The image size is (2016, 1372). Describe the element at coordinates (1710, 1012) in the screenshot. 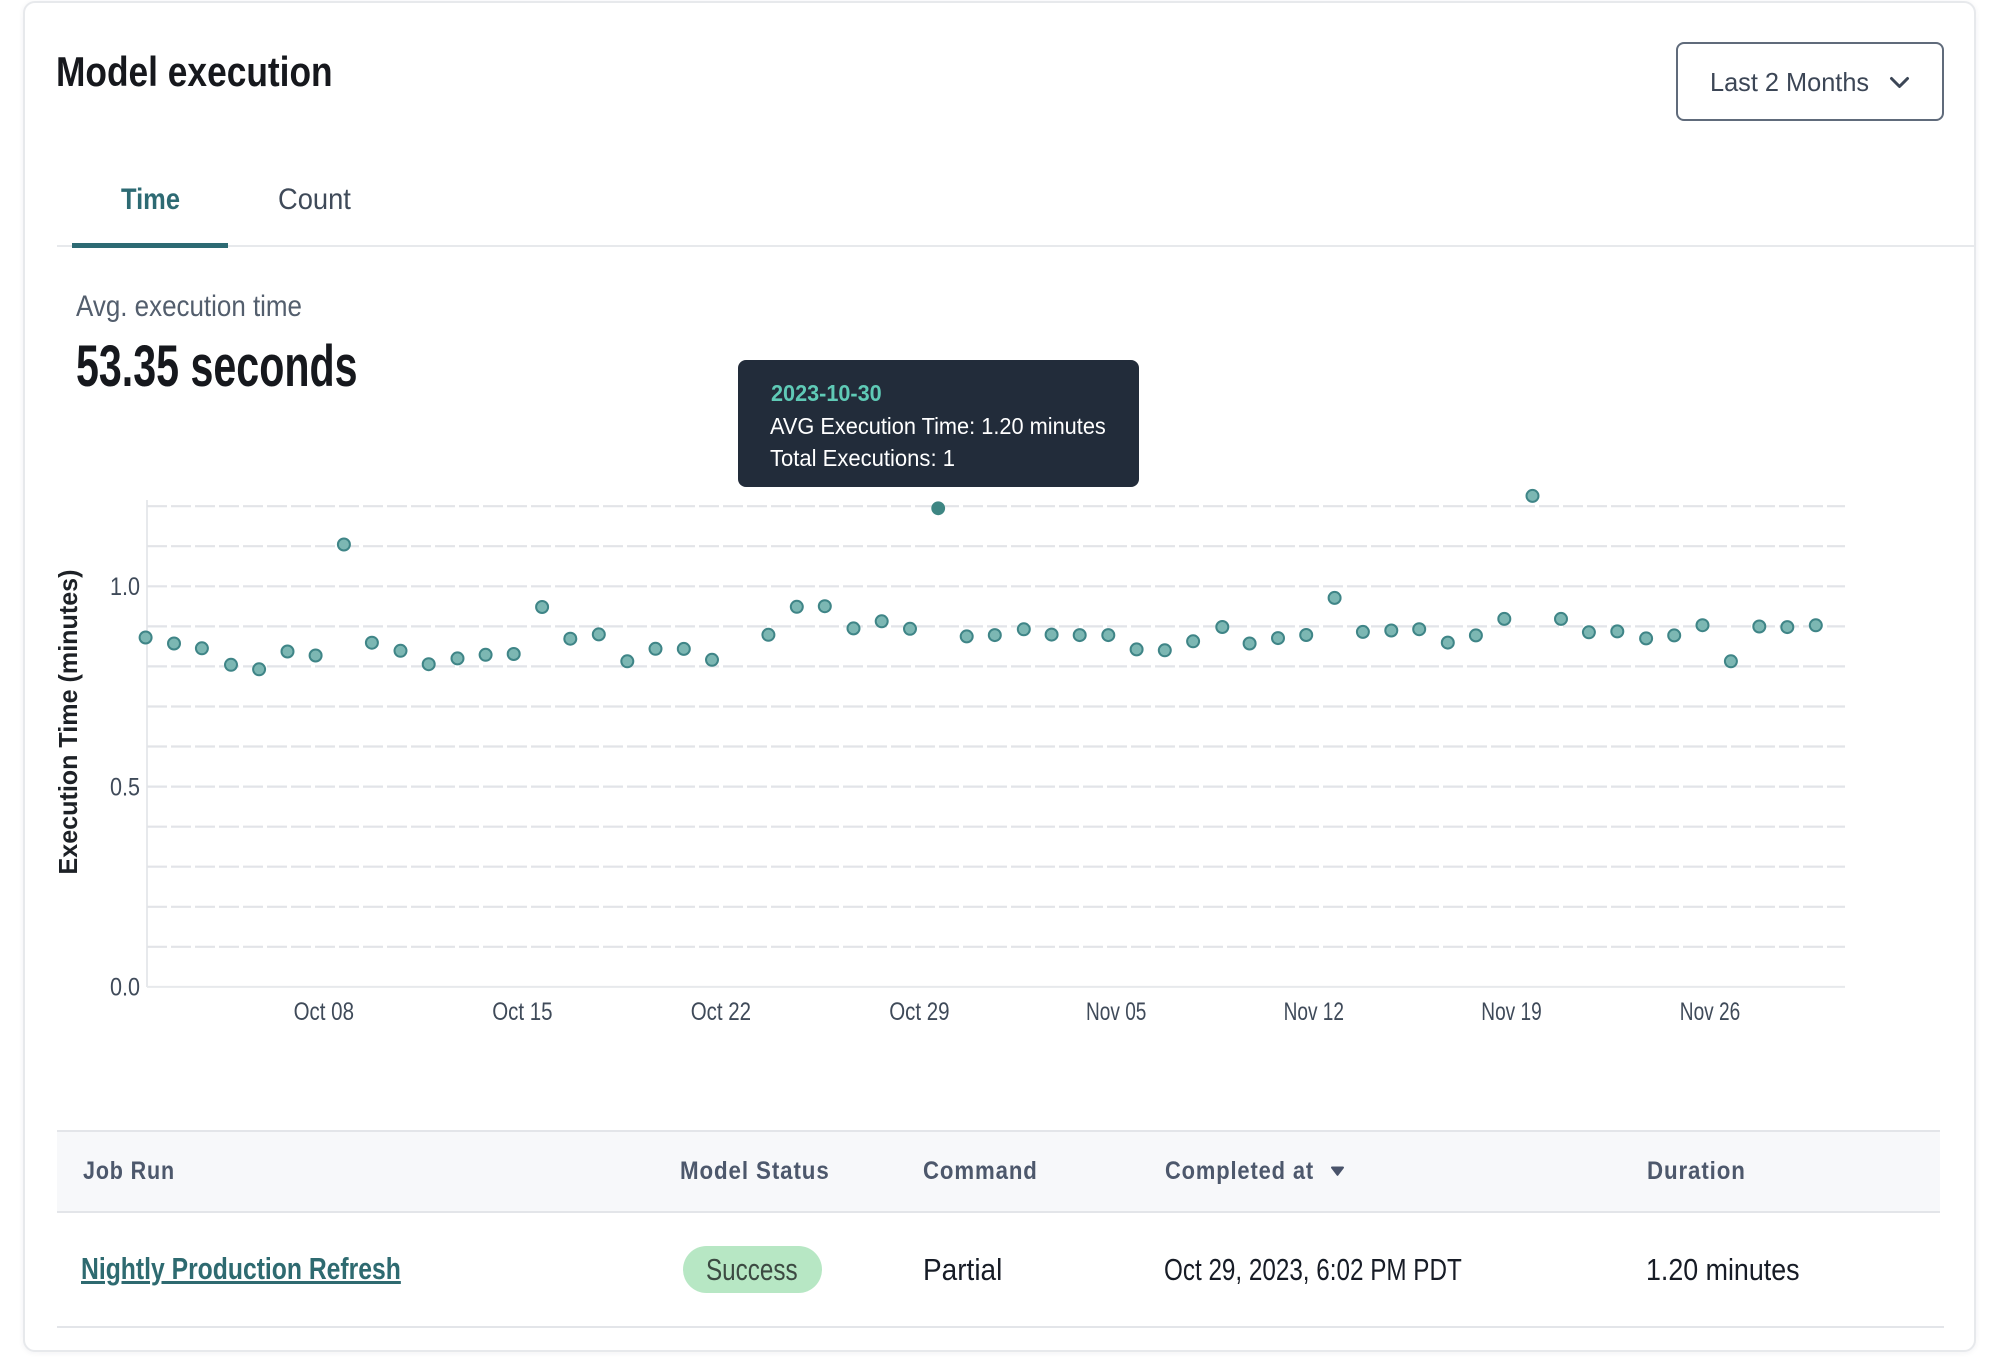

I see `svg-text: Nov 26` at that location.